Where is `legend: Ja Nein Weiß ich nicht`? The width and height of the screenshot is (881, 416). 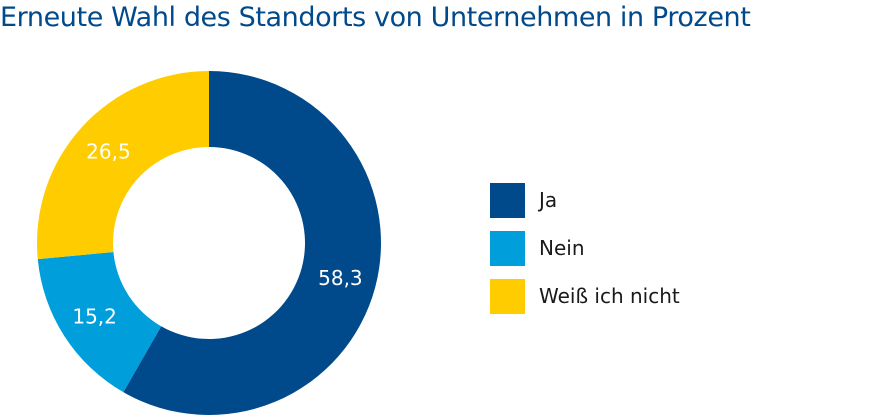
legend: Ja Nein Weiß ich nicht is located at coordinates (585, 248).